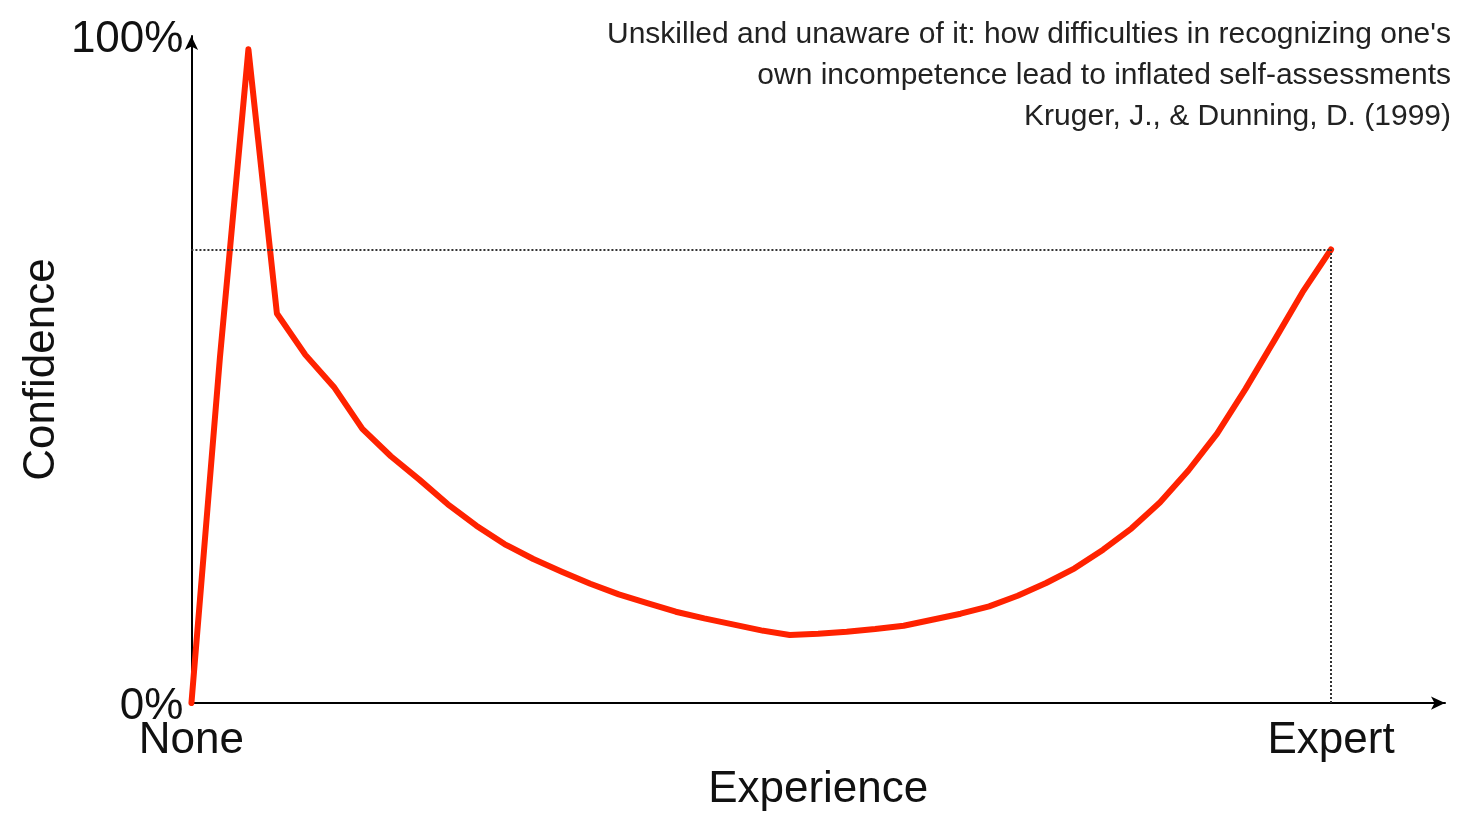 The height and width of the screenshot is (821, 1463). I want to click on annotation: Kruger, J., & Dunning, D. (1999), so click(1237, 115).